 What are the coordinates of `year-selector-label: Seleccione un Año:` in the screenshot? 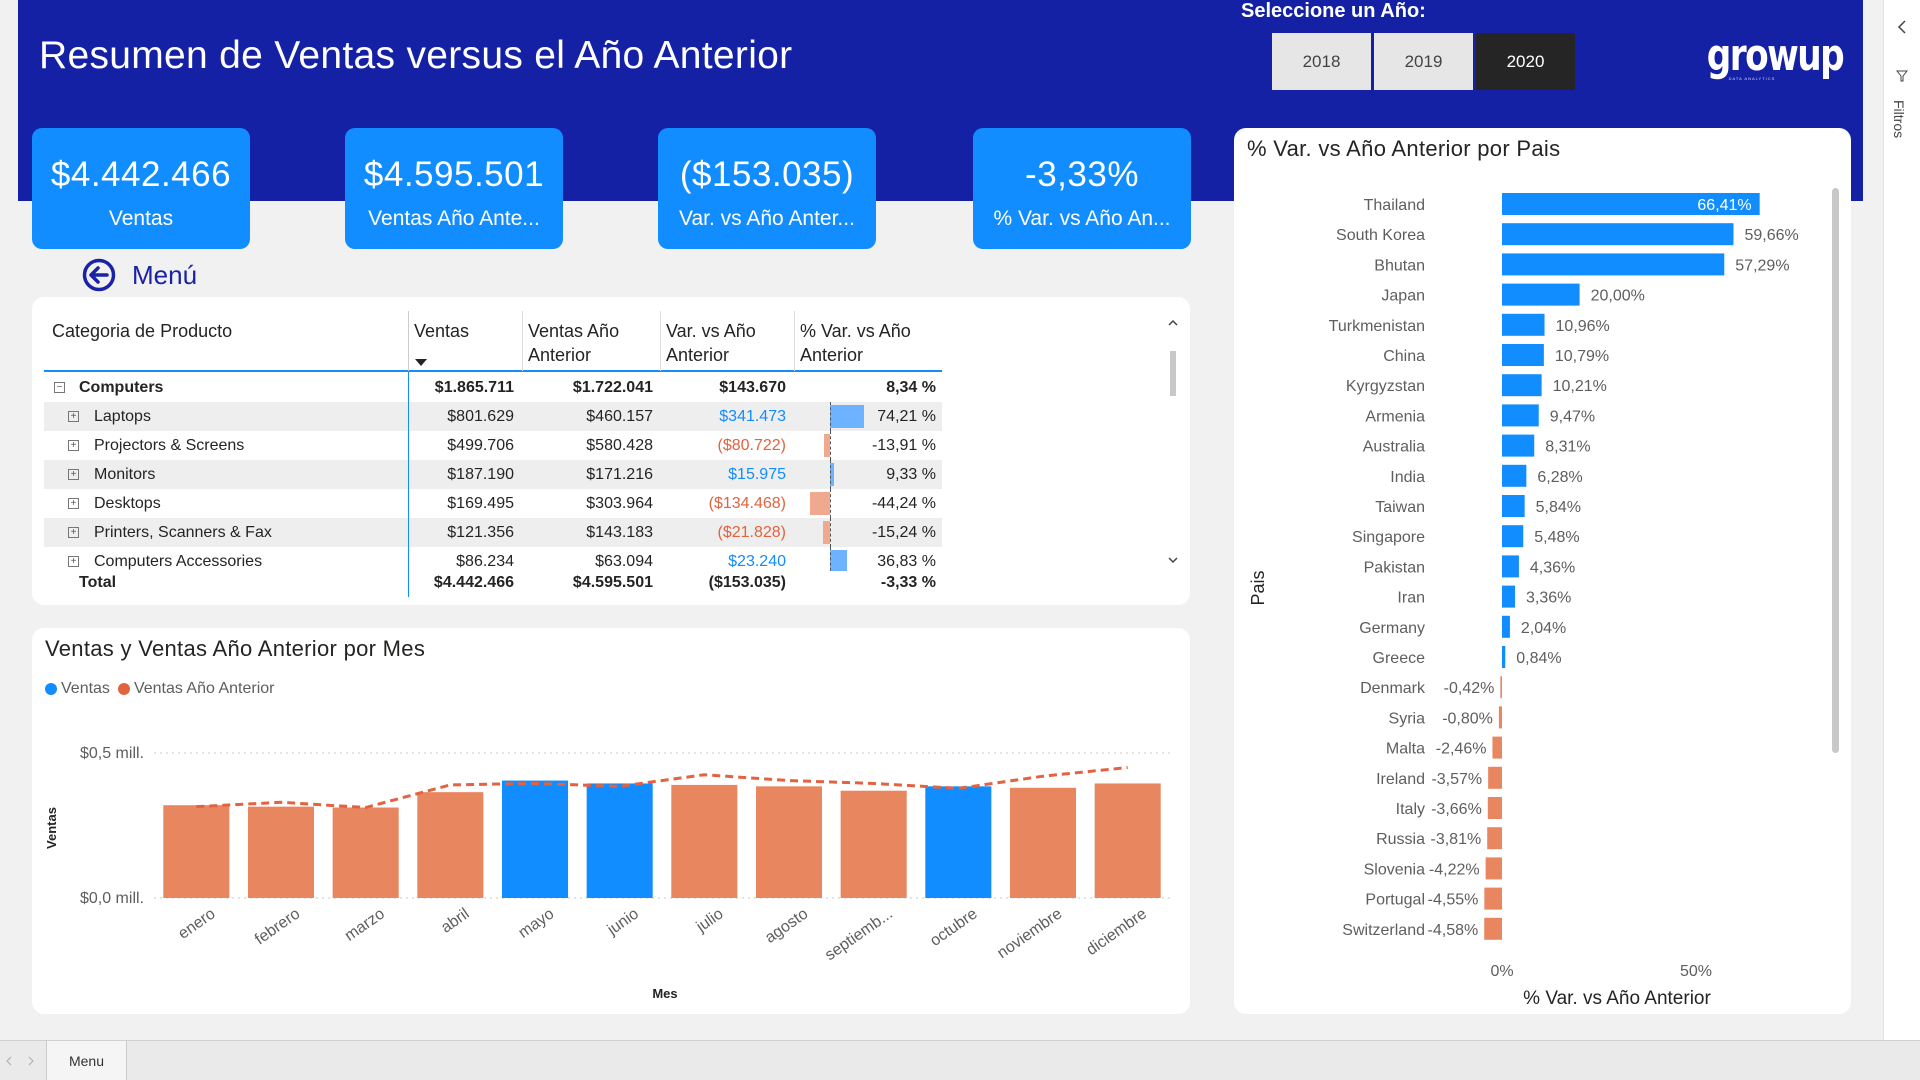 It's located at (1333, 11).